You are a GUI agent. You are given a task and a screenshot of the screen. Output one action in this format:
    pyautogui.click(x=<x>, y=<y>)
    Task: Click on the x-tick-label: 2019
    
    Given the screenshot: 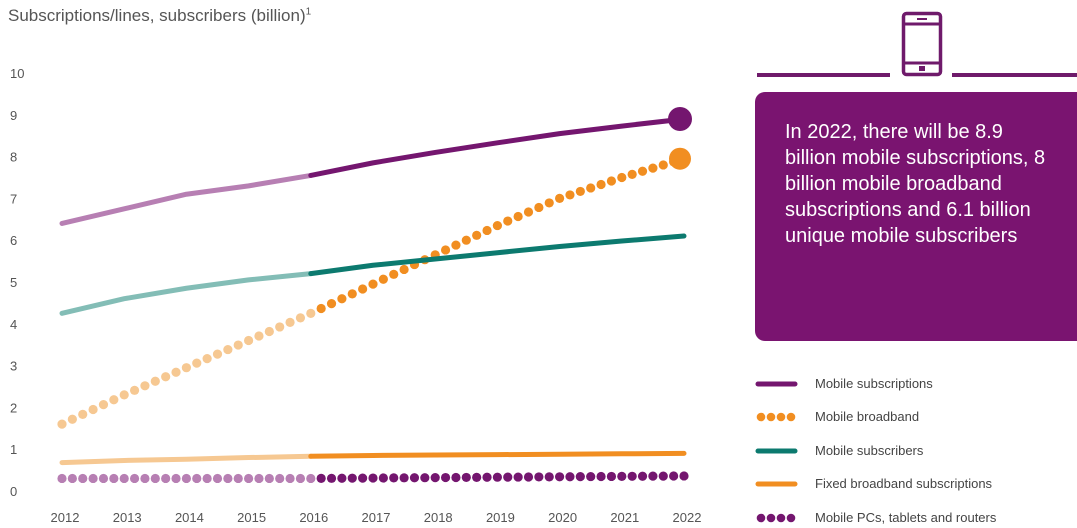 What is the action you would take?
    pyautogui.click(x=500, y=517)
    